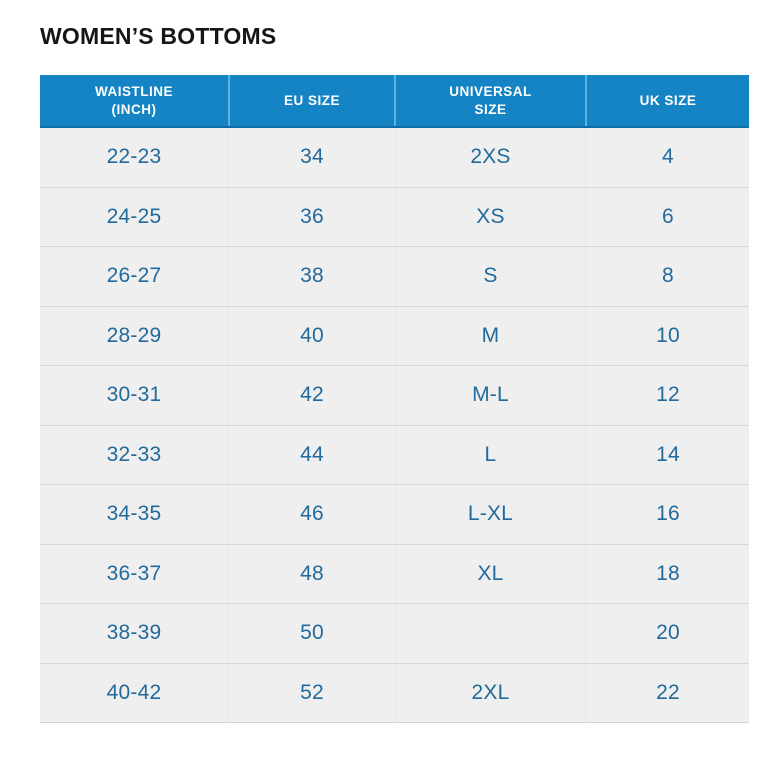 The width and height of the screenshot is (760, 760). I want to click on table-cell-universal-size: XL, so click(491, 573).